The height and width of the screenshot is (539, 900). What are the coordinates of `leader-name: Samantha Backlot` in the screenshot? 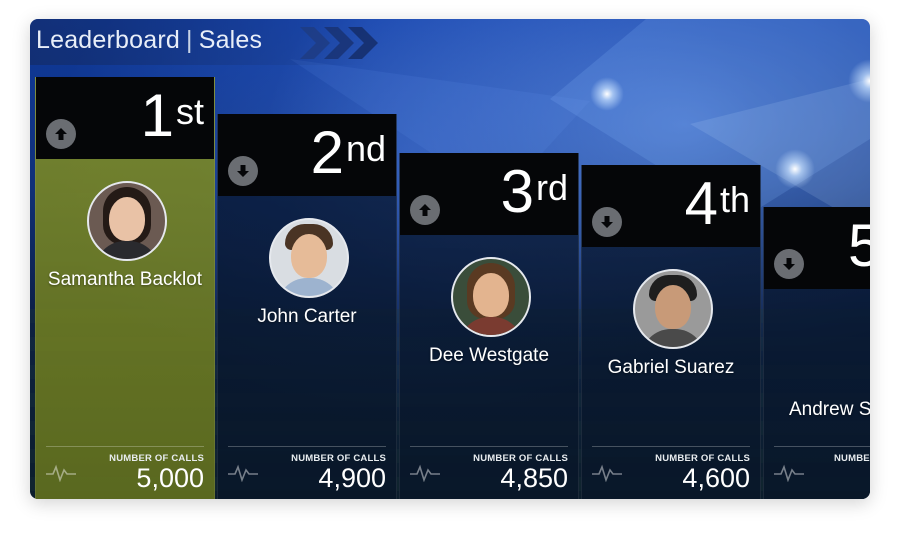 It's located at (125, 279).